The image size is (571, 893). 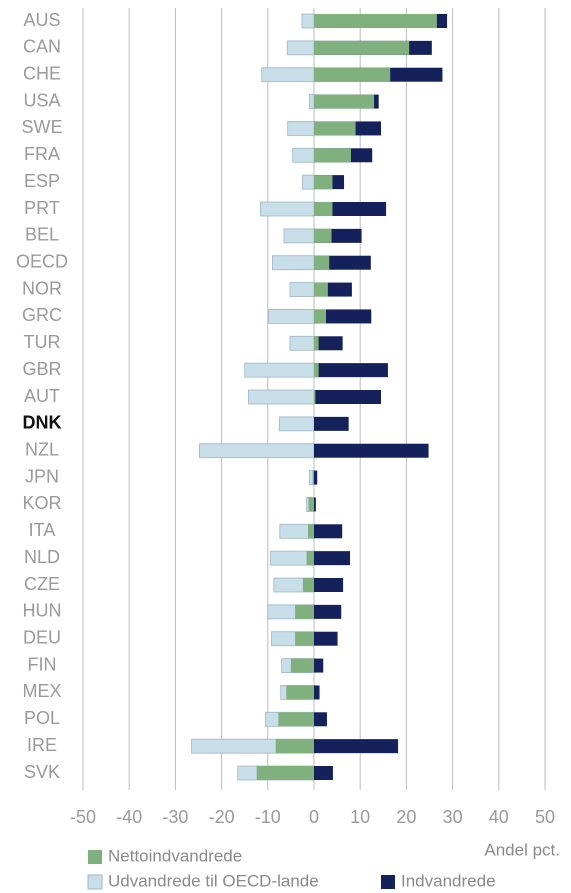 I want to click on y-tick-label: OECD, so click(x=42, y=261).